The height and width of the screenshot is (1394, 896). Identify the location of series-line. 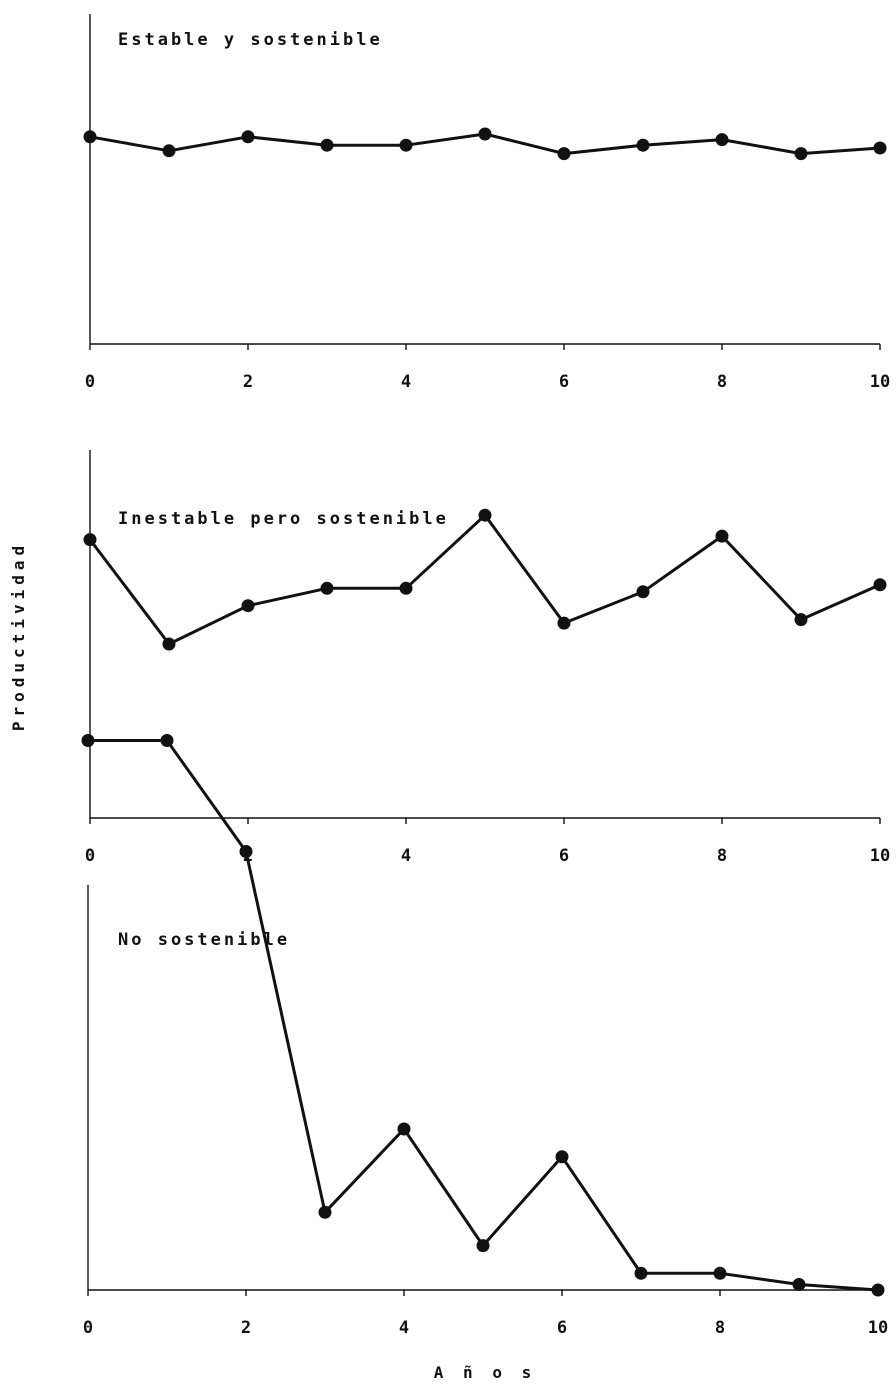
(484, 579).